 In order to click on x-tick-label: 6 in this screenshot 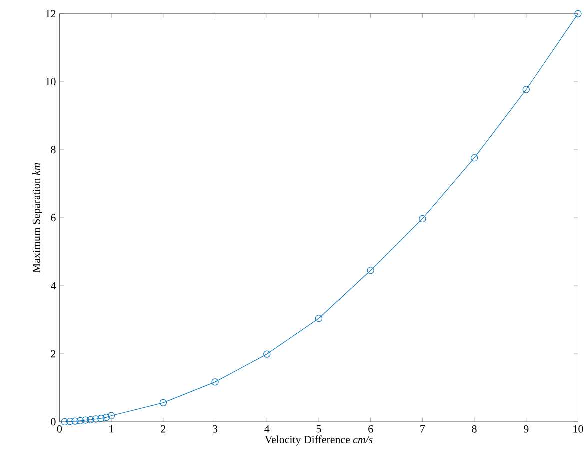, I will do `click(371, 429)`.